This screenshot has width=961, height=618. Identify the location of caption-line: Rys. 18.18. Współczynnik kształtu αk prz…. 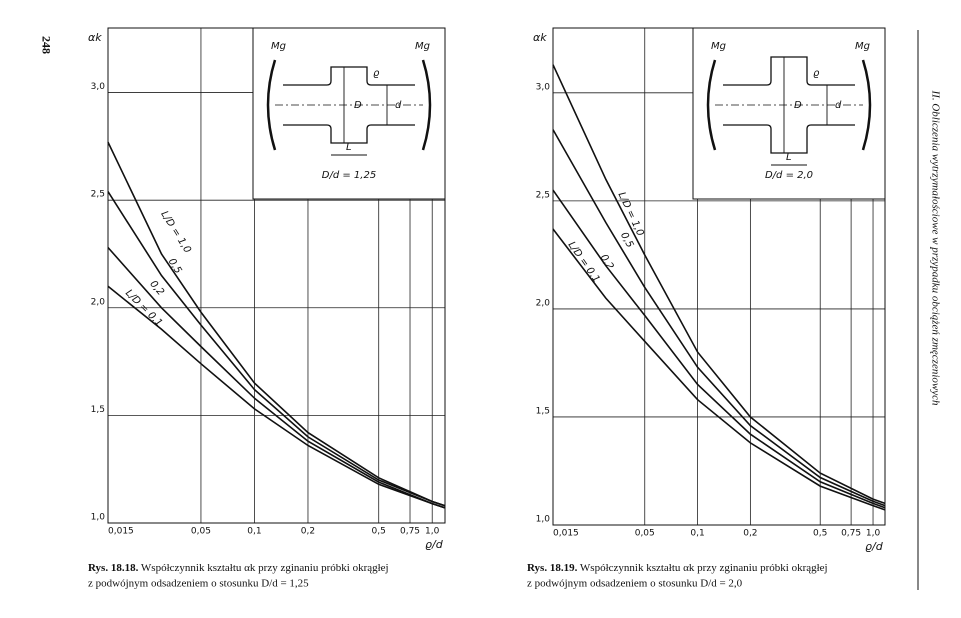
(238, 568).